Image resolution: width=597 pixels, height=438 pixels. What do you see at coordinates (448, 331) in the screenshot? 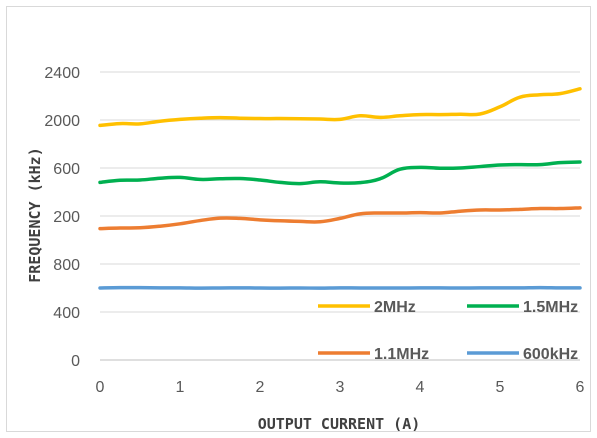
I see `legend: 2MHz 1.5MHz 1.1MHz 600kHz` at bounding box center [448, 331].